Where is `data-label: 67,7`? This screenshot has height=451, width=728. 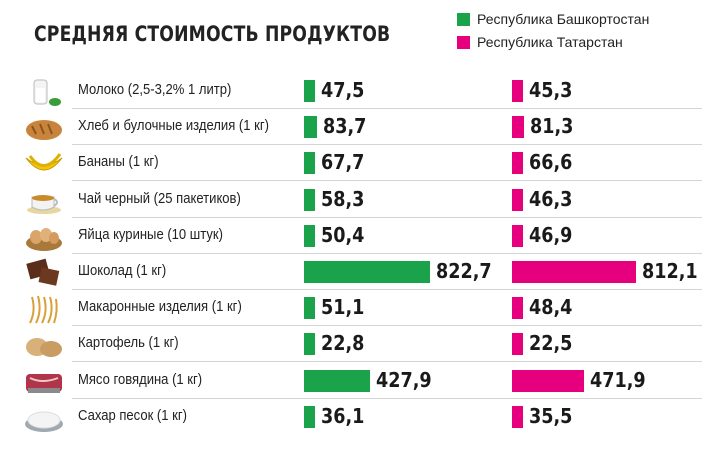 data-label: 67,7 is located at coordinates (343, 162).